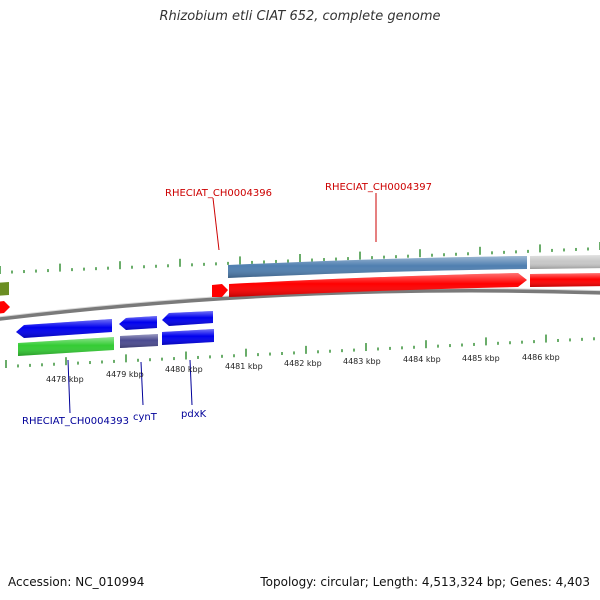 The height and width of the screenshot is (600, 600). I want to click on gene-label-cynt: cynT, so click(145, 417).